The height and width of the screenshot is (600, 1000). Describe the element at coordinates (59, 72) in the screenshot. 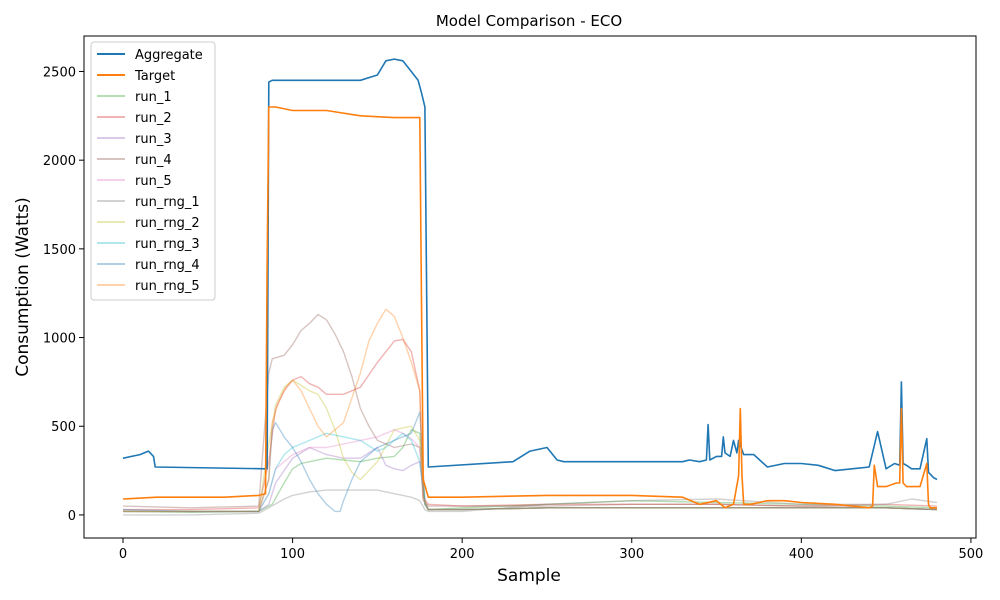

I see `y-tick-label: 2500` at that location.